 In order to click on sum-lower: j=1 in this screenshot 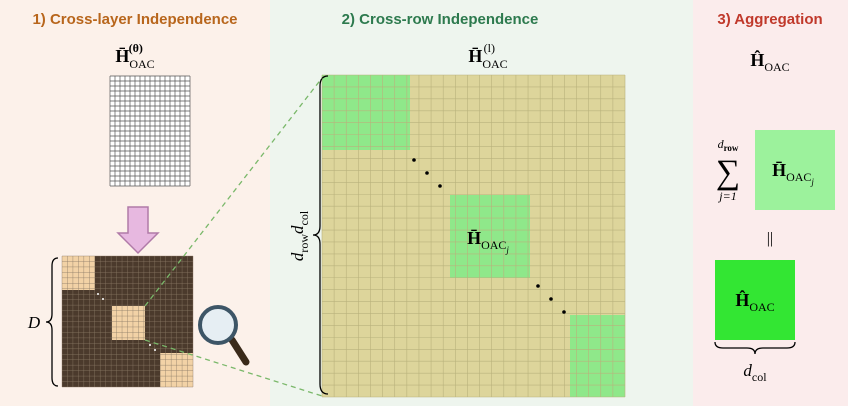, I will do `click(726, 196)`.